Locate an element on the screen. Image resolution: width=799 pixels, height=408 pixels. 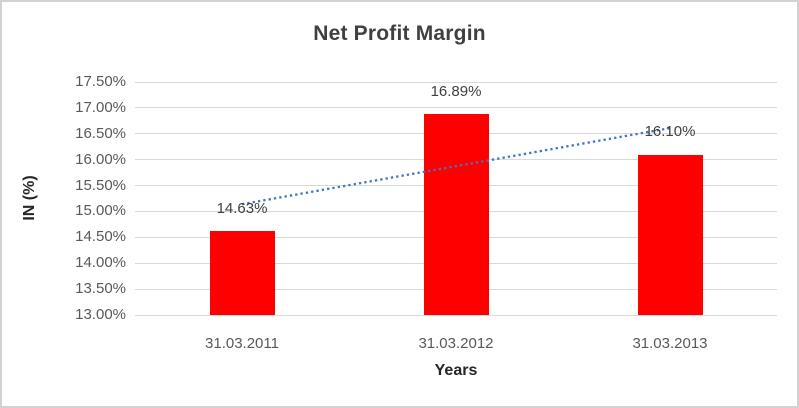
y-tick-label: 16.00% is located at coordinates (100, 159).